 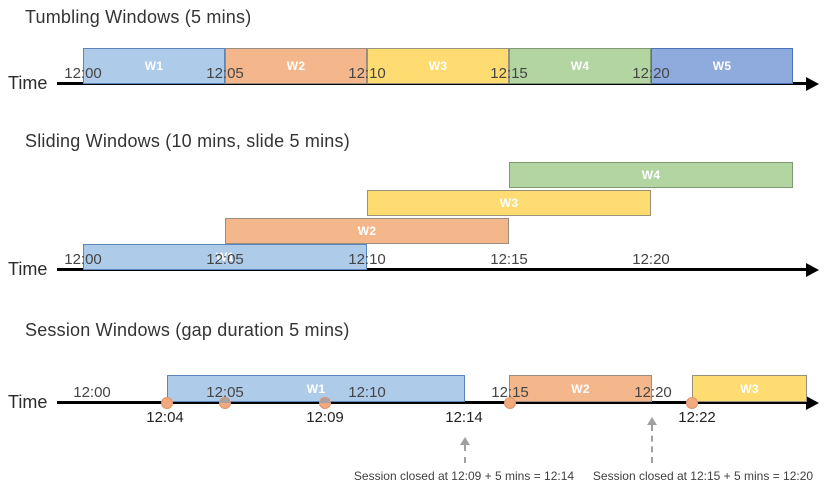 What do you see at coordinates (703, 476) in the screenshot?
I see `session-closed-annotation: Session closed at 12:15 + 5 mins = 12:20` at bounding box center [703, 476].